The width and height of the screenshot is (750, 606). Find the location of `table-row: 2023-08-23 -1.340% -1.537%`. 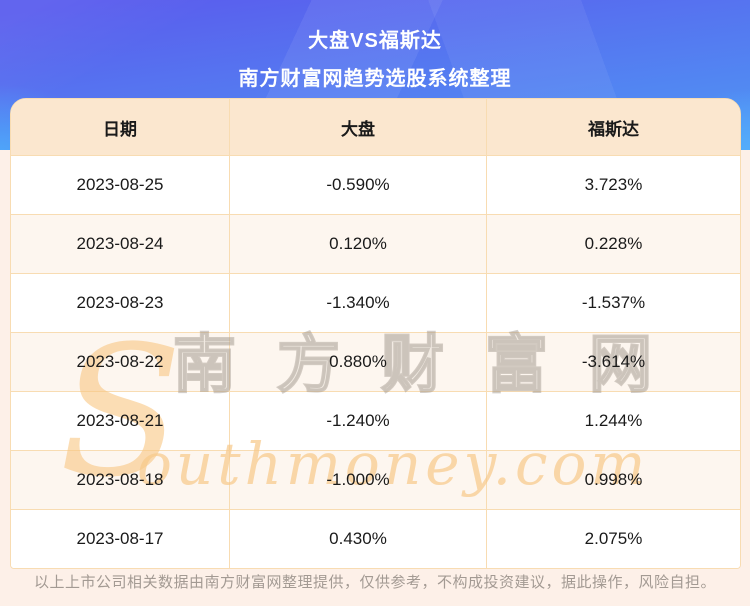

table-row: 2023-08-23 -1.340% -1.537% is located at coordinates (375, 302).